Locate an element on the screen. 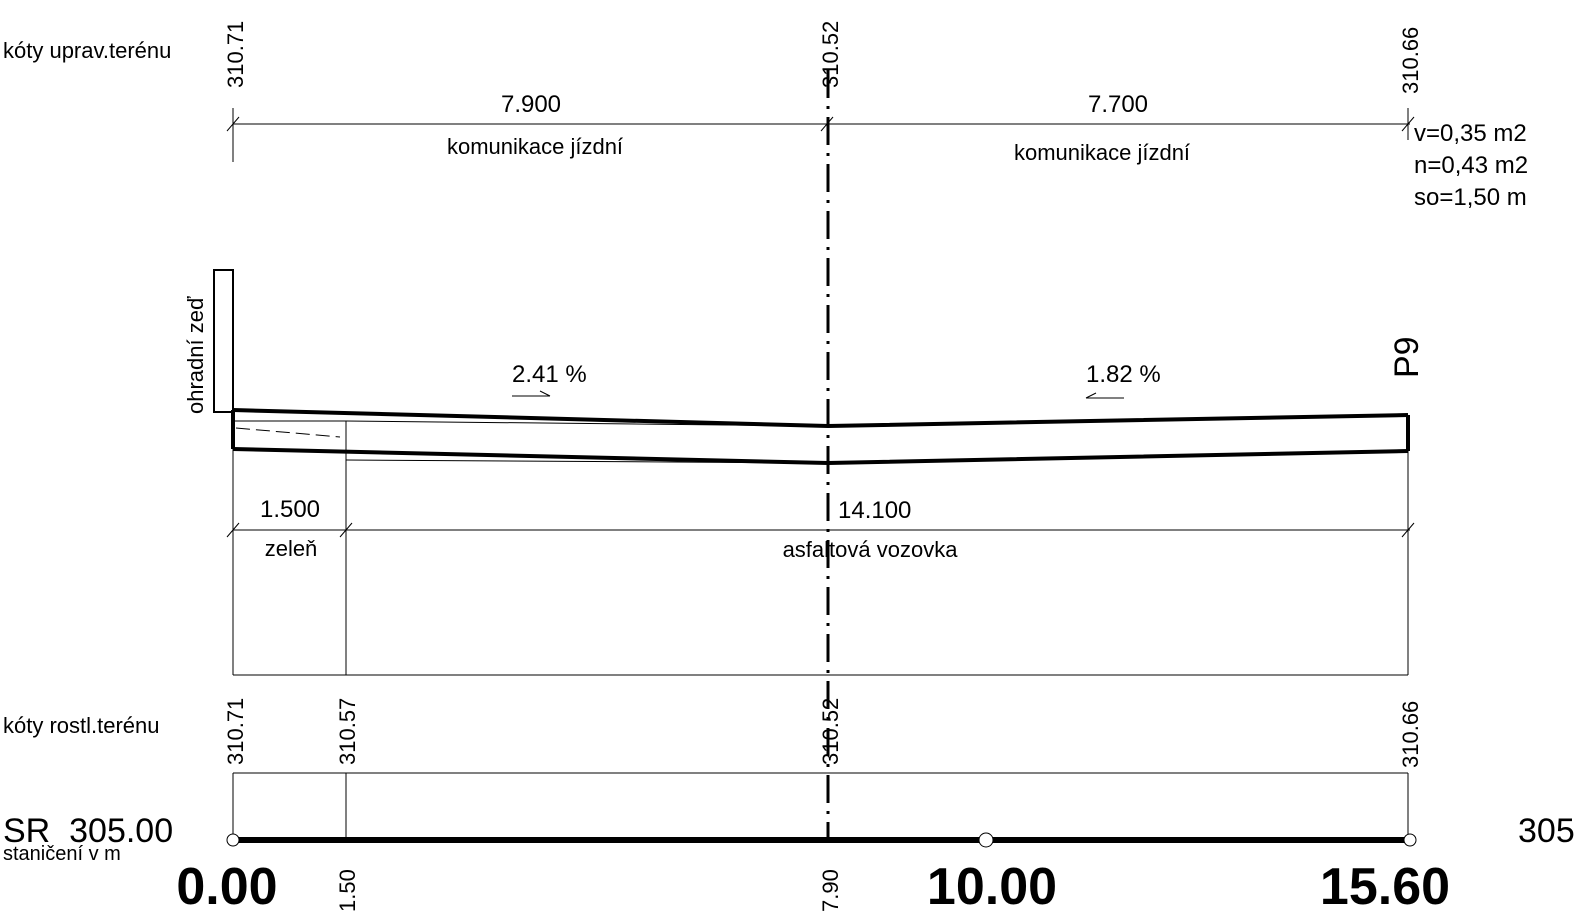  station-0: 0.00 is located at coordinates (226, 887).